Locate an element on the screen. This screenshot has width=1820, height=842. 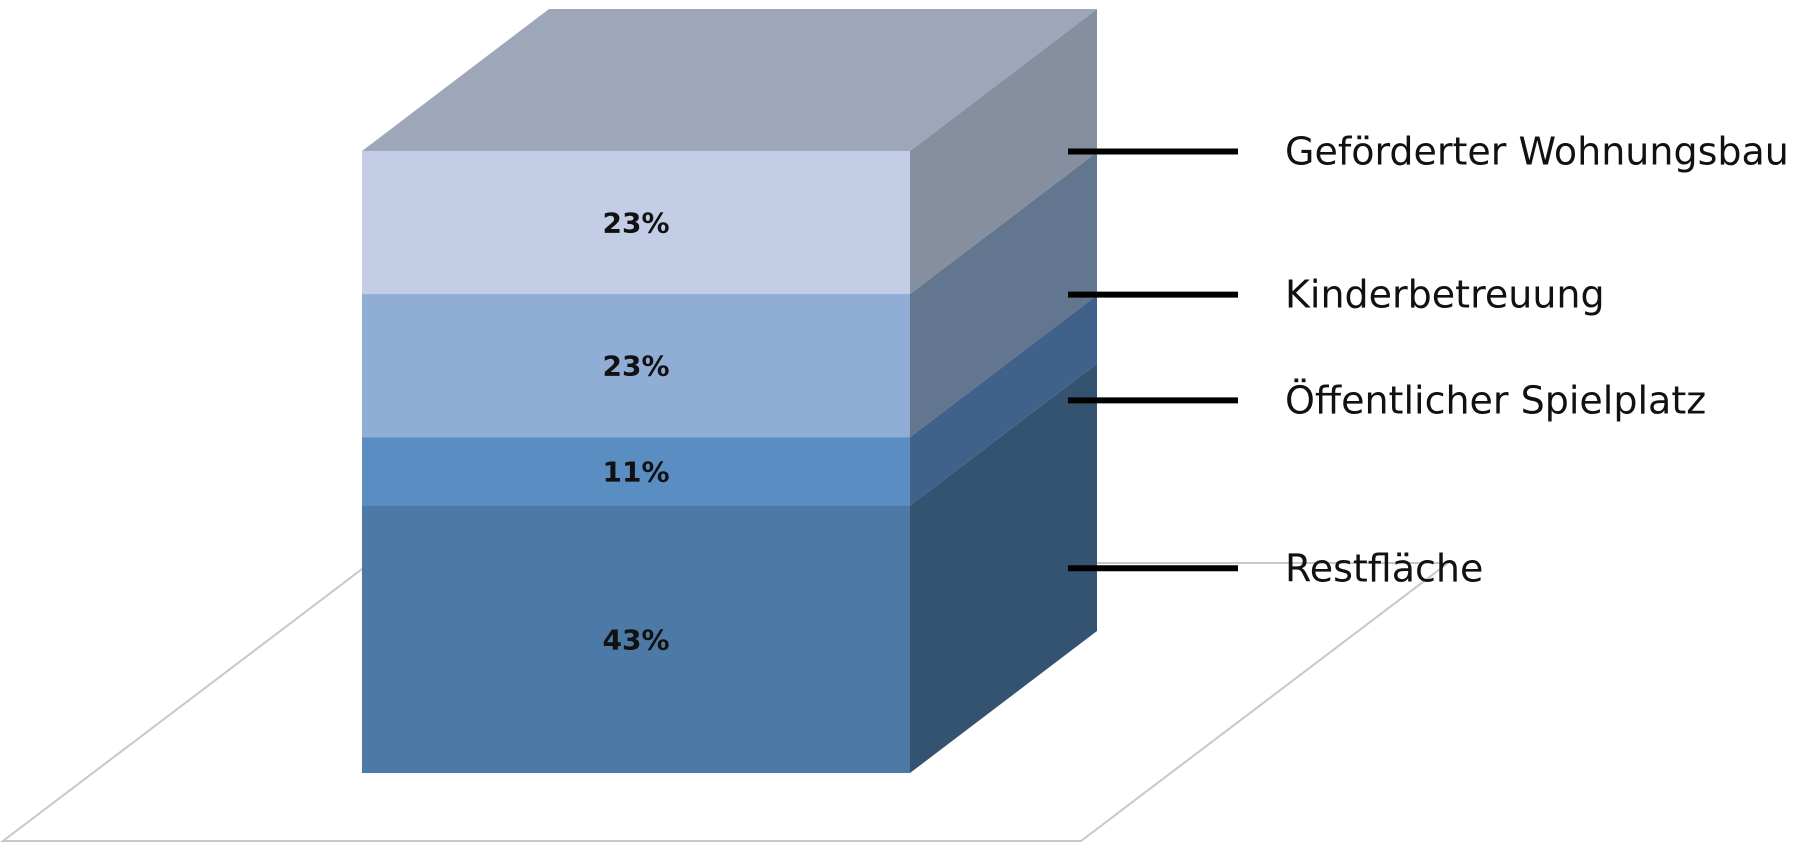
legend-label-oeffentlicher-spielplatz: Öffentlicher Spielplatz is located at coordinates (1495, 400).